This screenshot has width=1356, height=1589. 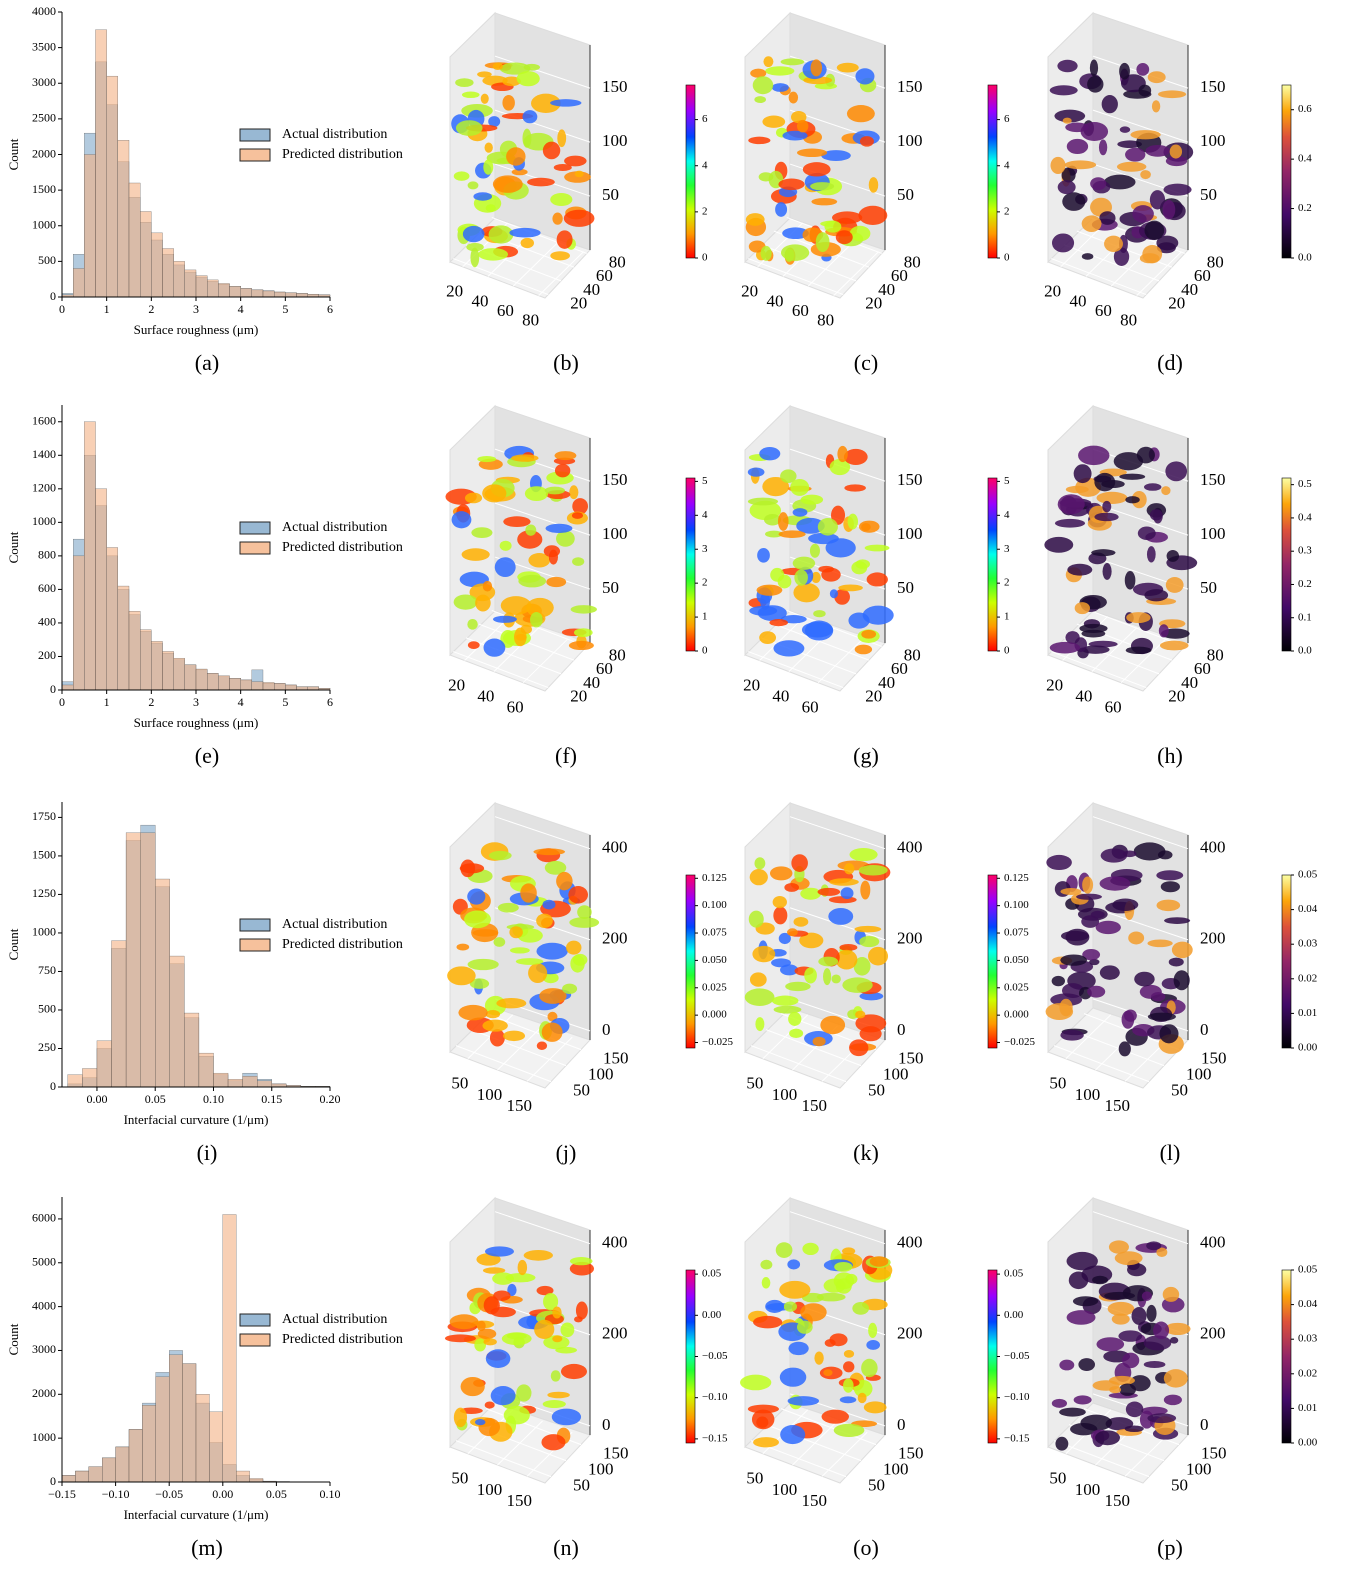 I want to click on colorbar-tick-label: −0.10, so click(x=715, y=1397).